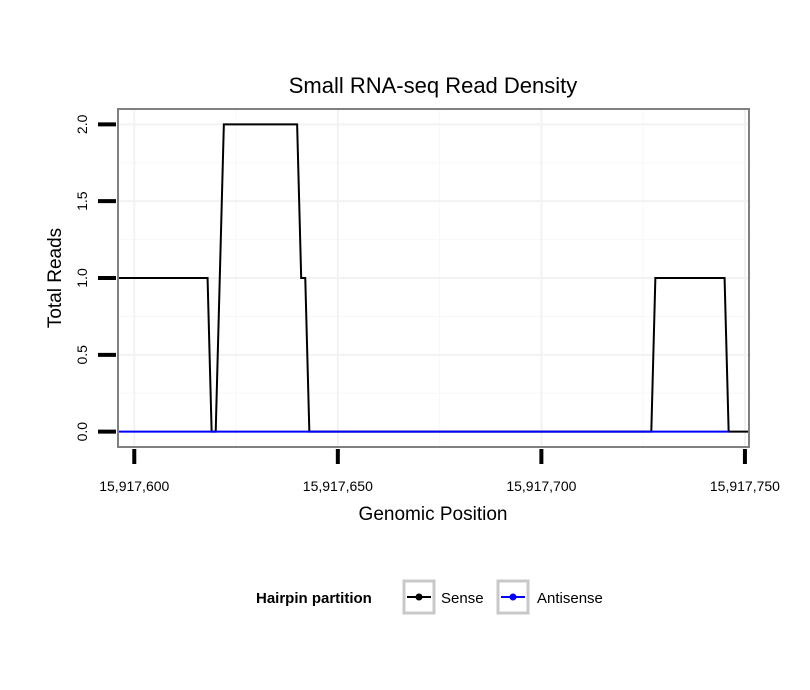 This screenshot has height=690, width=810. Describe the element at coordinates (745, 486) in the screenshot. I see `x-tick-label: 15,917,750` at that location.